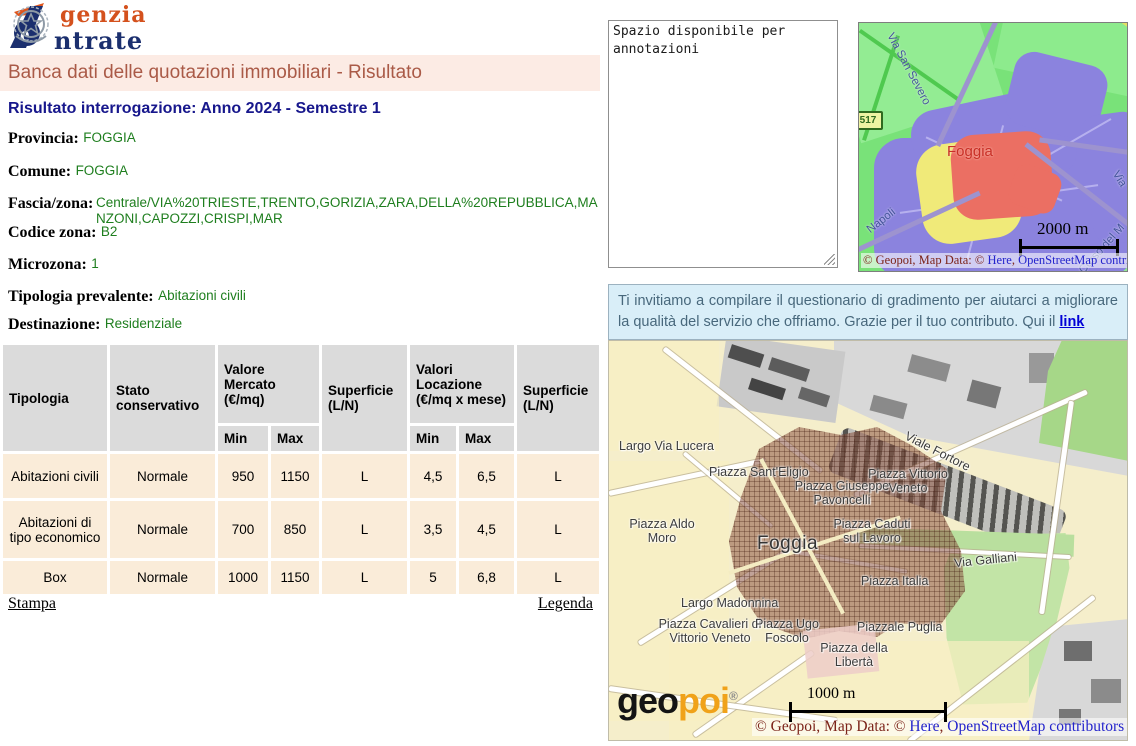 The width and height of the screenshot is (1136, 746). What do you see at coordinates (364, 398) in the screenshot?
I see `col-header-superficie-1: Superficie (L/N)` at bounding box center [364, 398].